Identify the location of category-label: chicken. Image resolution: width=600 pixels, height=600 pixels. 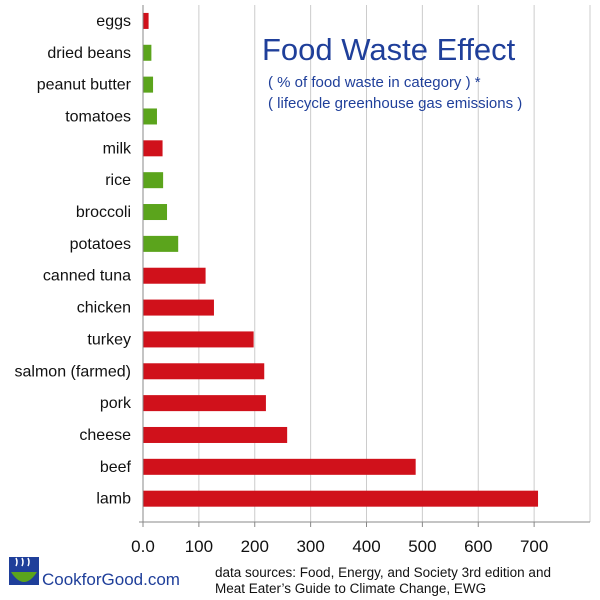
(104, 308).